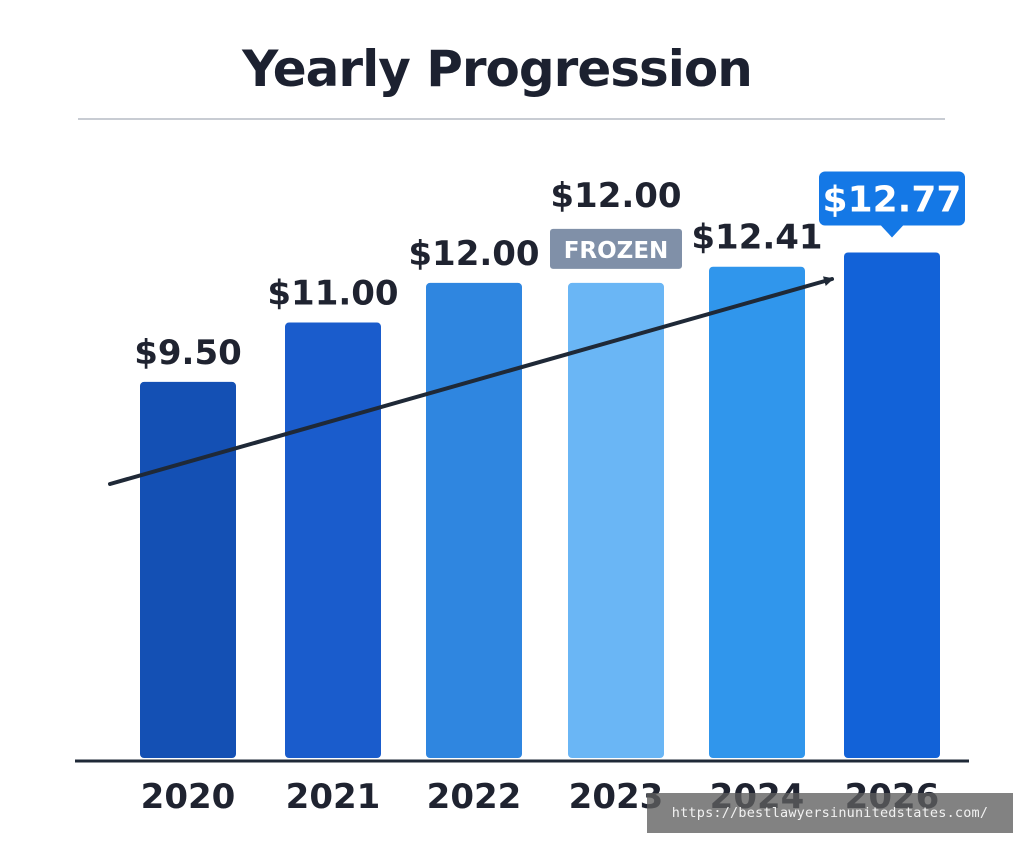  I want to click on watermark-url: https://bestlawyersinunitedstates.com/, so click(830, 813).